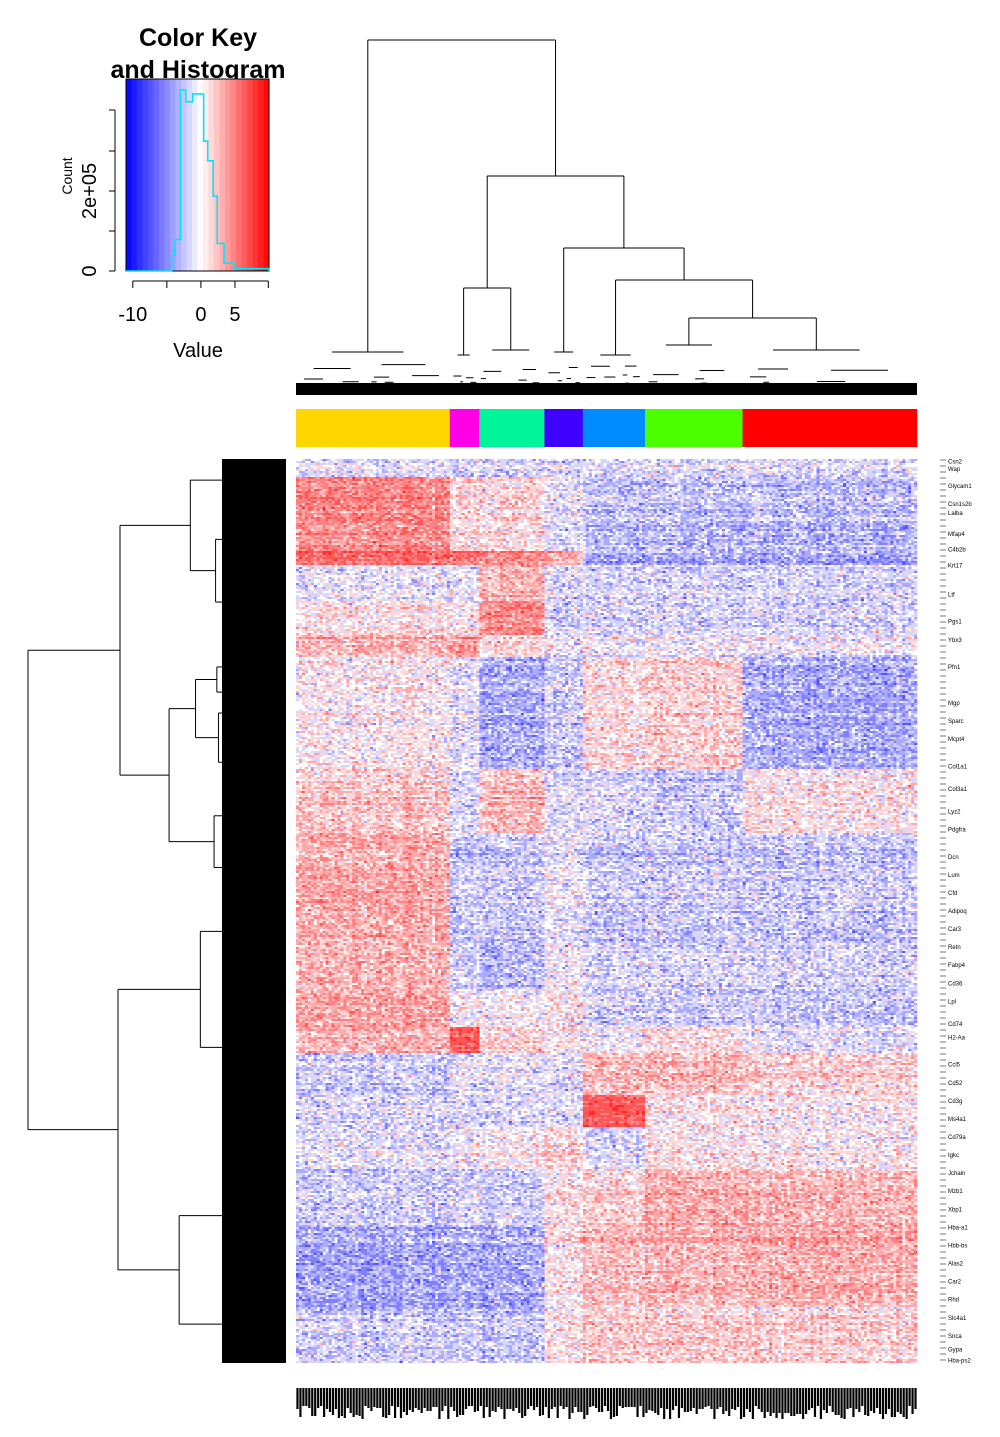  Describe the element at coordinates (217, 175) in the screenshot. I see `color-key-bin` at that location.